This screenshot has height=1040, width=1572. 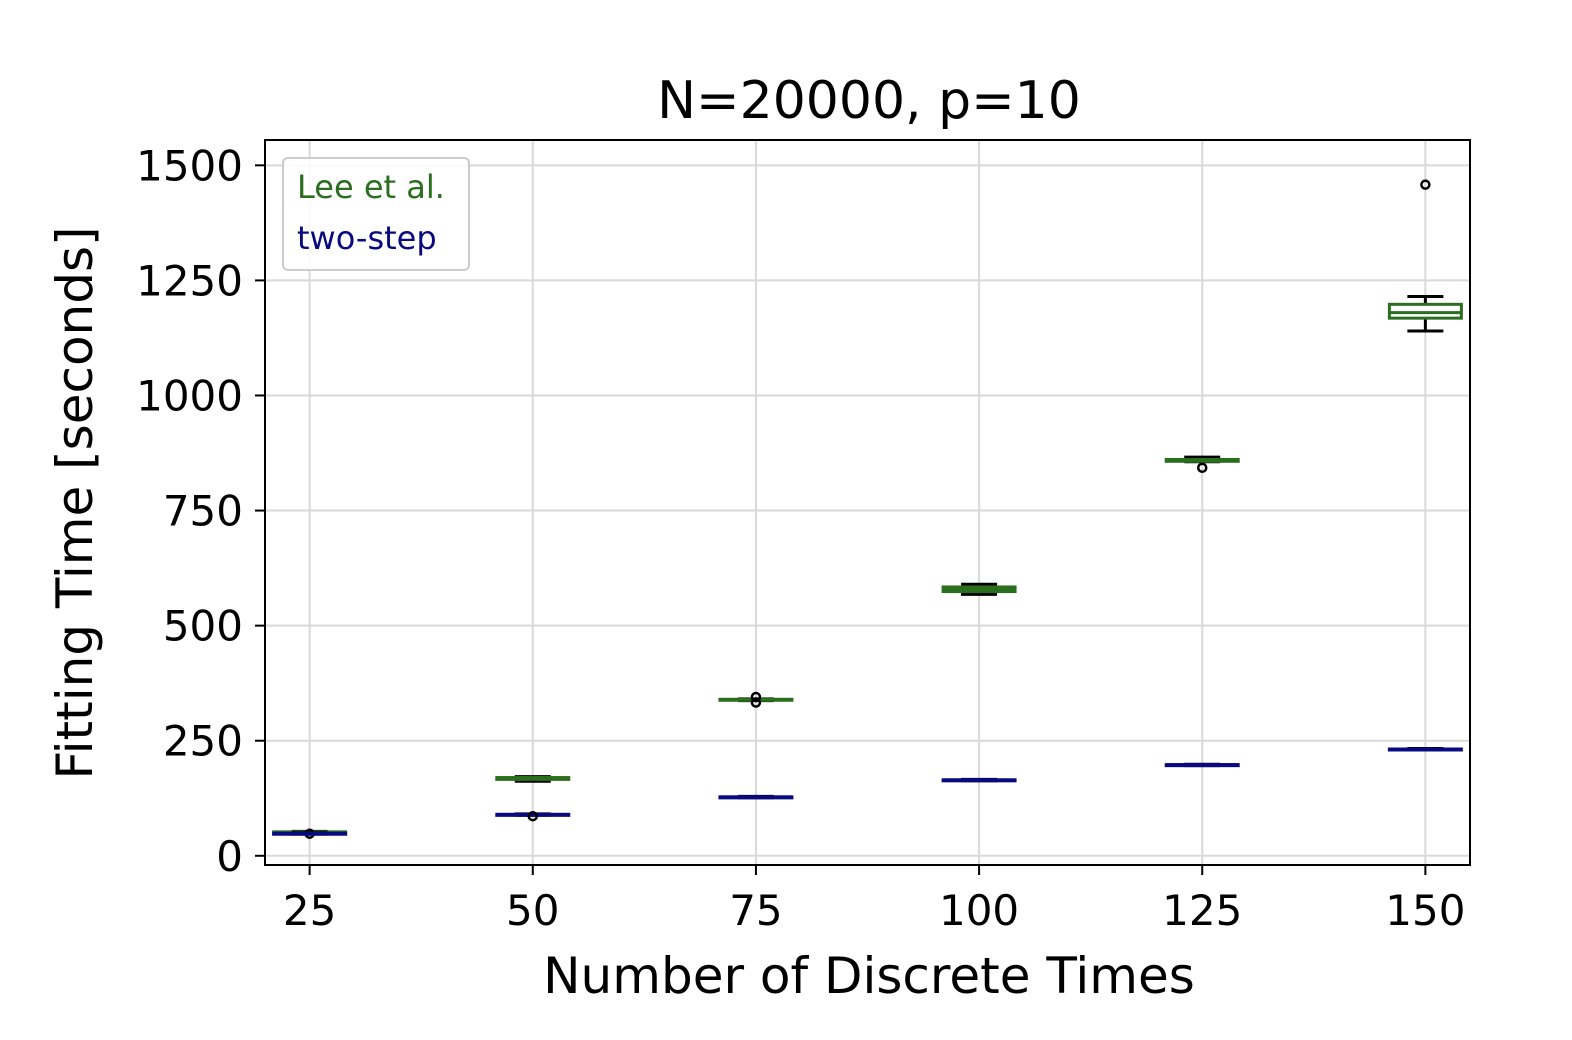 What do you see at coordinates (1425, 910) in the screenshot?
I see `x-tick-label: 150` at bounding box center [1425, 910].